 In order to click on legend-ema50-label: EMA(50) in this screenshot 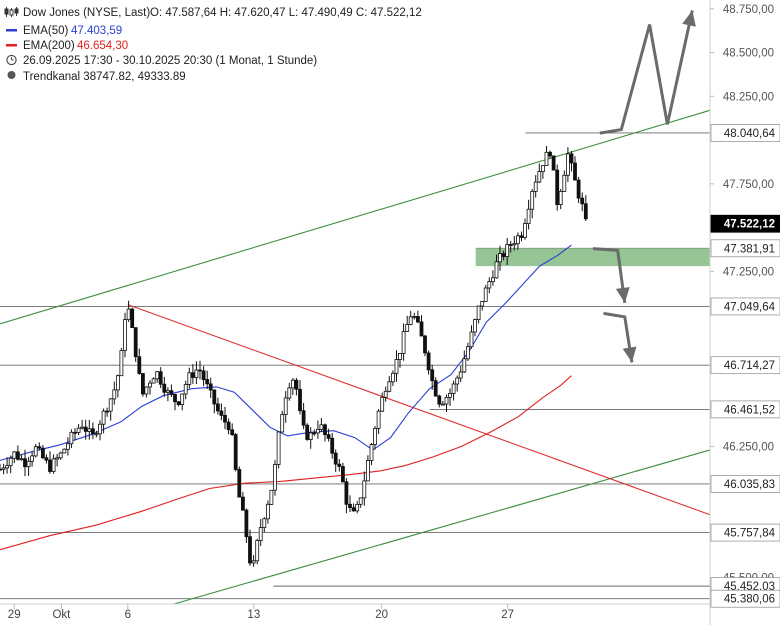, I will do `click(46, 31)`.